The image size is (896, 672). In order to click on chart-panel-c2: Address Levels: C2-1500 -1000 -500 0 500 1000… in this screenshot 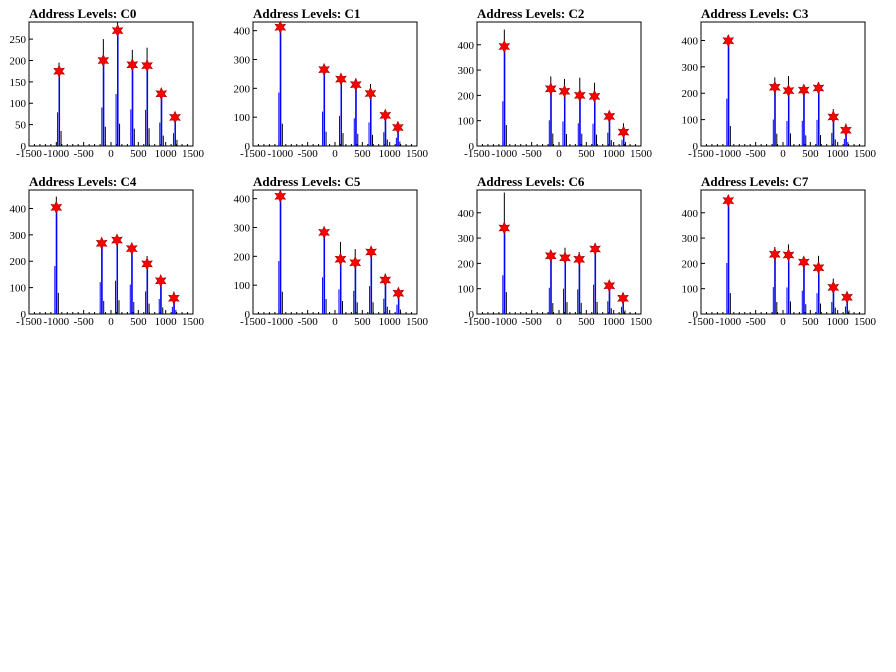, I will do `click(555, 83)`.